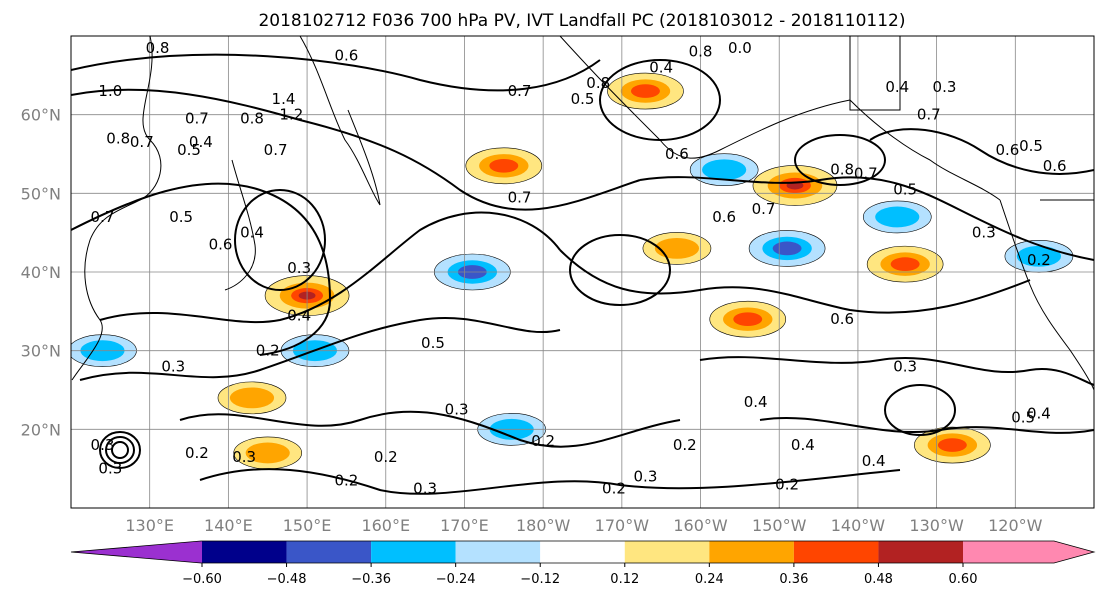  Describe the element at coordinates (464, 525) in the screenshot. I see `lon-tick-label: 170°E` at that location.